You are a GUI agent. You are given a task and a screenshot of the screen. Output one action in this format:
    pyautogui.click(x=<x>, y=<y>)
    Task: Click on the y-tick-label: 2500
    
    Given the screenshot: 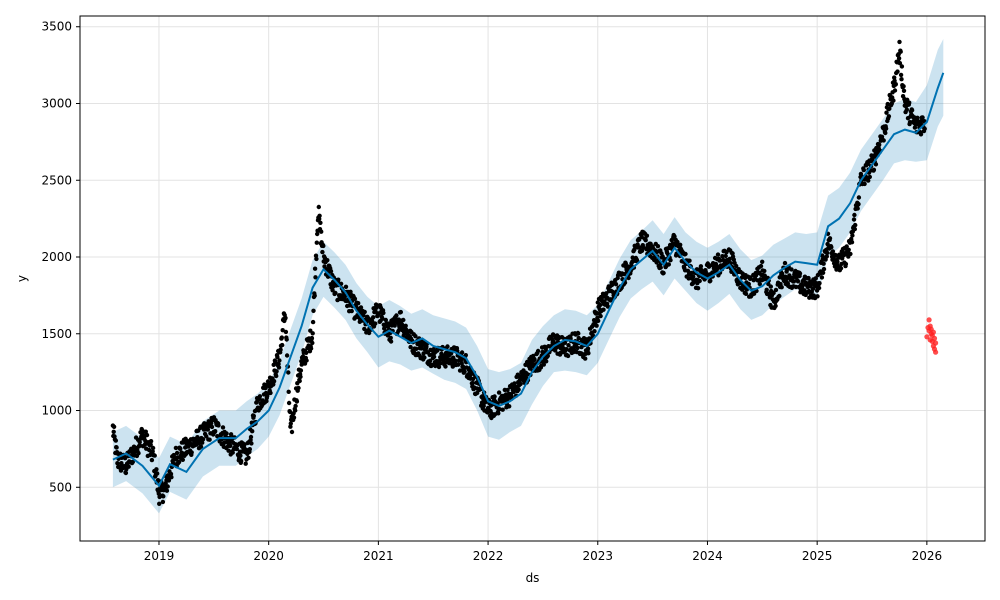 What is the action you would take?
    pyautogui.click(x=56, y=180)
    